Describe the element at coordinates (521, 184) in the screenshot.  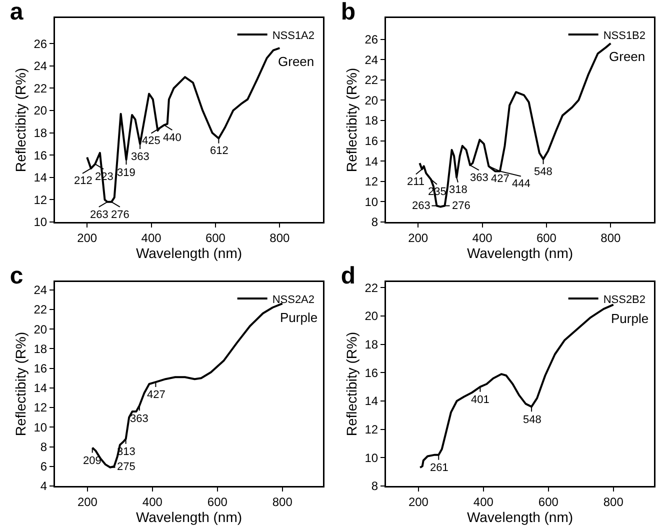
I see `annotation: 444` at that location.